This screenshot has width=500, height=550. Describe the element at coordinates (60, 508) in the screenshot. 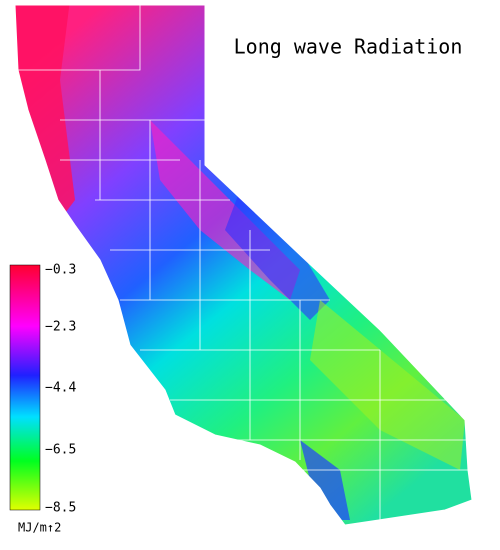

I see `legend-label: −8.5` at that location.